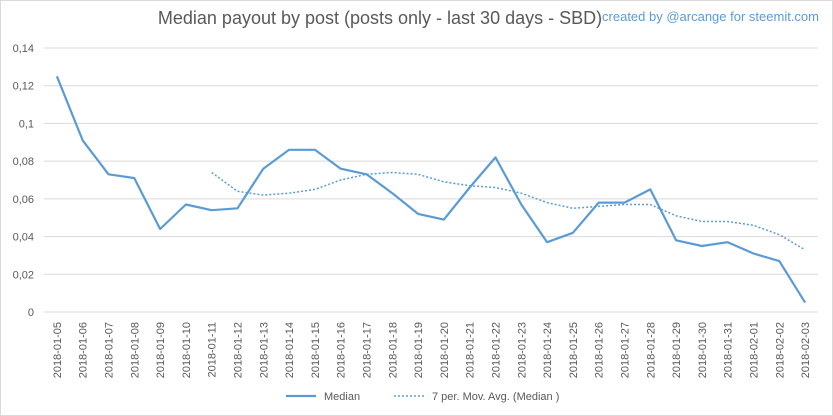 Image resolution: width=833 pixels, height=416 pixels. What do you see at coordinates (729, 350) in the screenshot?
I see `x-tick-label: 2018-01-31` at bounding box center [729, 350].